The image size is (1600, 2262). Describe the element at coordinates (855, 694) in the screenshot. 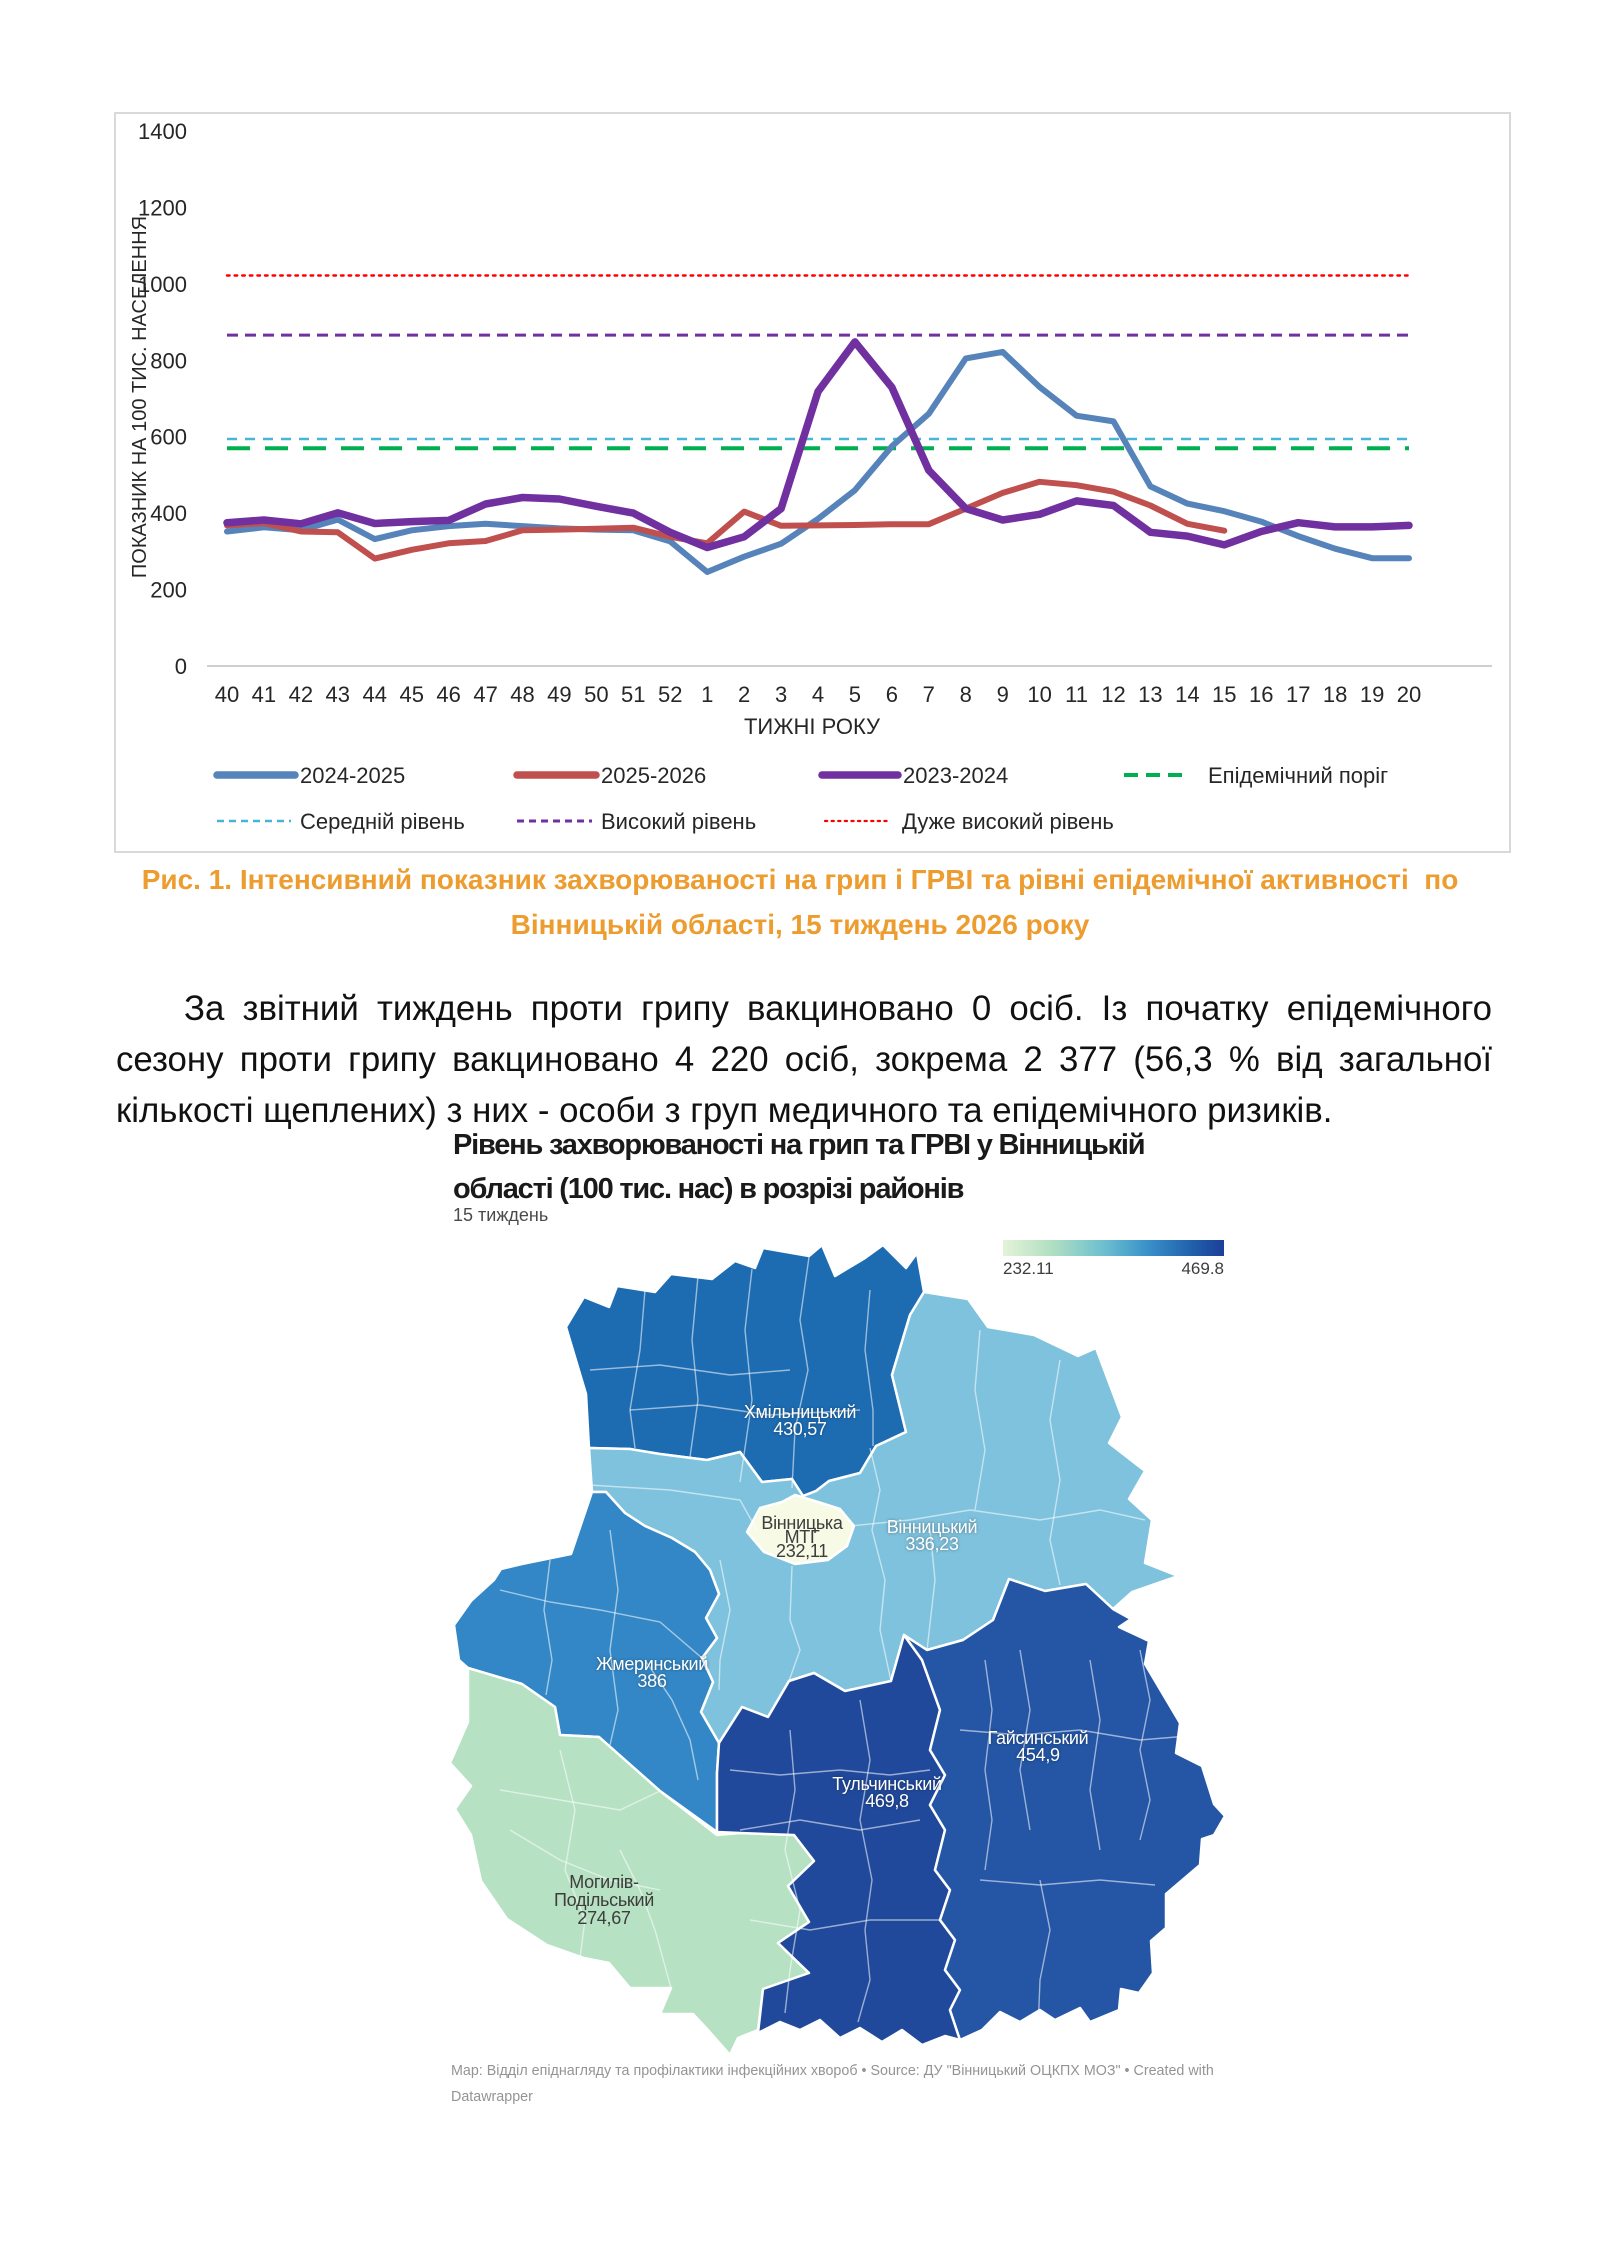

I see `svg-text: 5` at that location.